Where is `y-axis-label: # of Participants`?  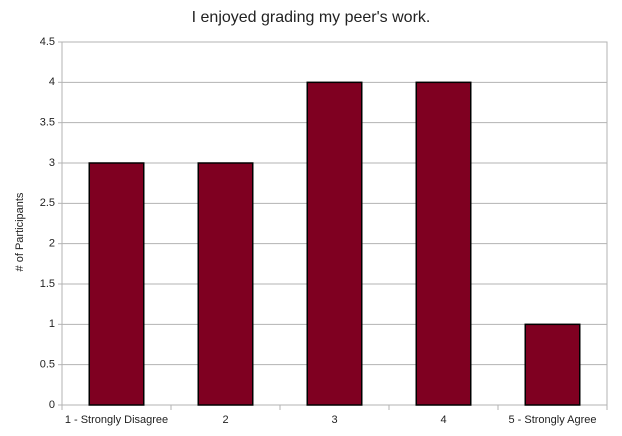 y-axis-label: # of Participants is located at coordinates (20, 231).